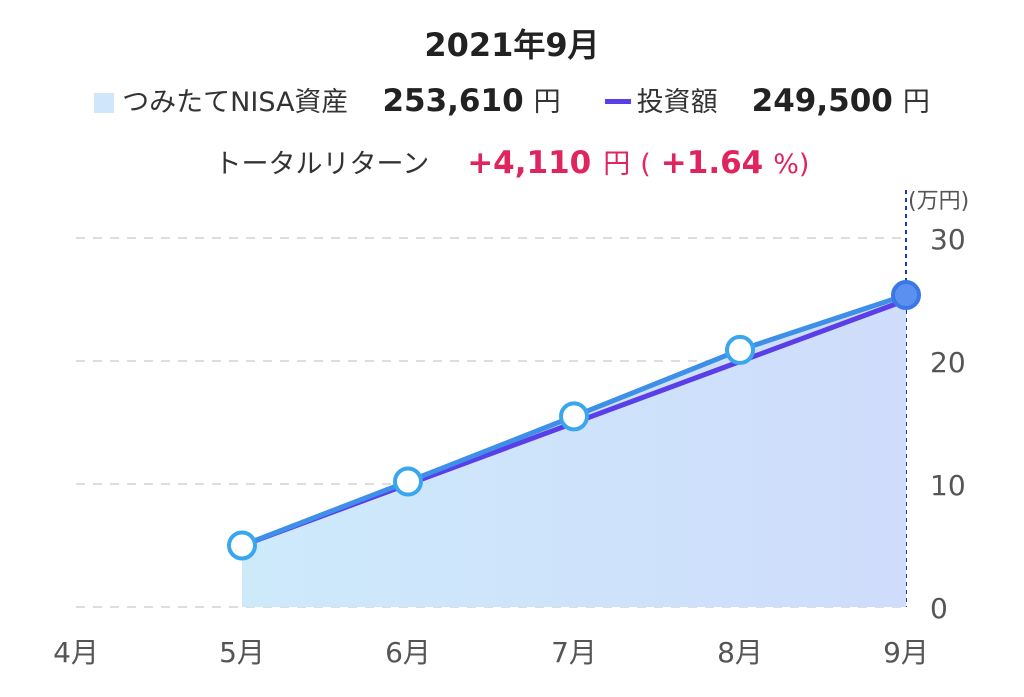  What do you see at coordinates (574, 652) in the screenshot?
I see `x-tick-label-7月: 7月` at bounding box center [574, 652].